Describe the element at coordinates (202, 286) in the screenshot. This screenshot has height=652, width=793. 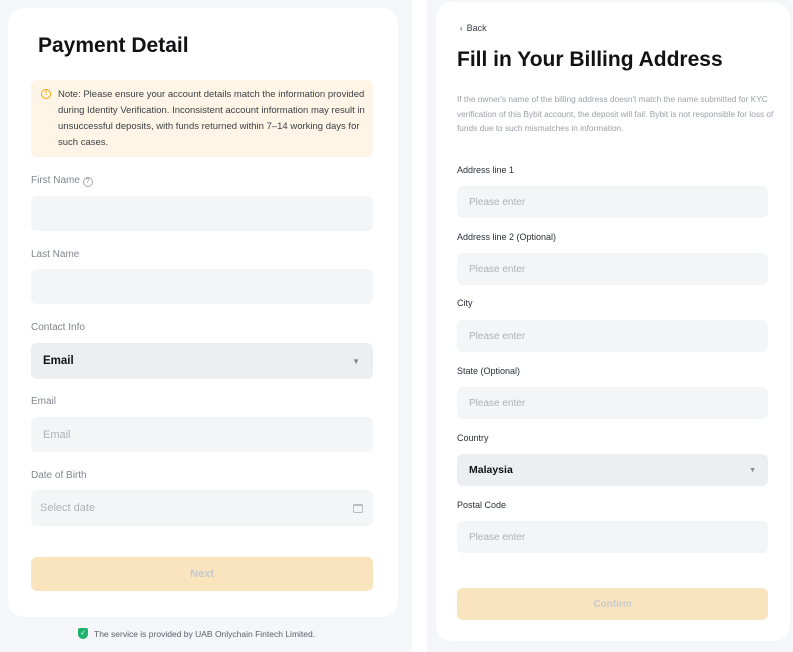
I see `last-name-input` at that location.